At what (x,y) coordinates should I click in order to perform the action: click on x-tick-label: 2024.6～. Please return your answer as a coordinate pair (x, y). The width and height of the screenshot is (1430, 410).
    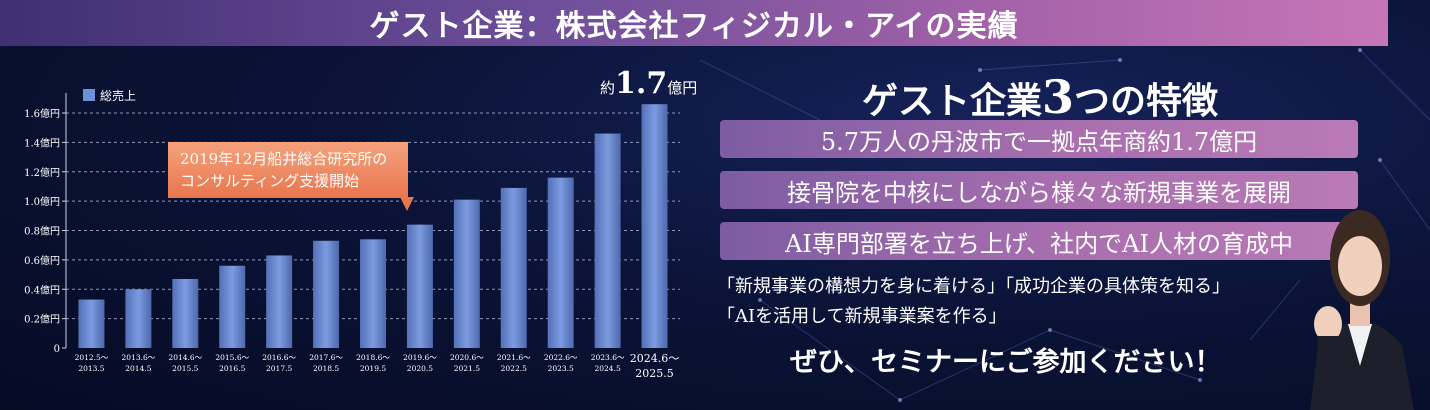
    Looking at the image, I should click on (655, 358).